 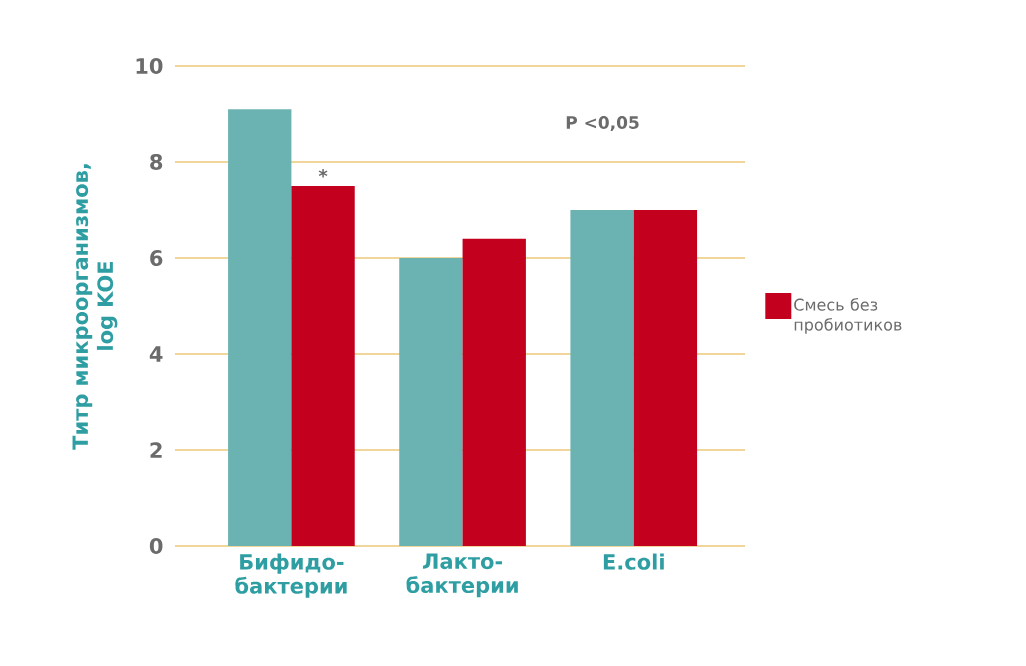 I want to click on y-tick-label: 4, so click(x=156, y=354).